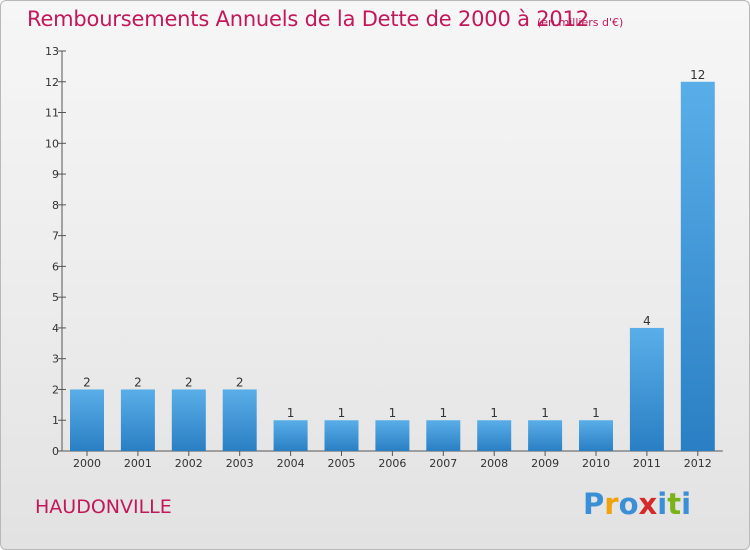 The height and width of the screenshot is (550, 750). What do you see at coordinates (697, 75) in the screenshot?
I see `value-label: 12` at bounding box center [697, 75].